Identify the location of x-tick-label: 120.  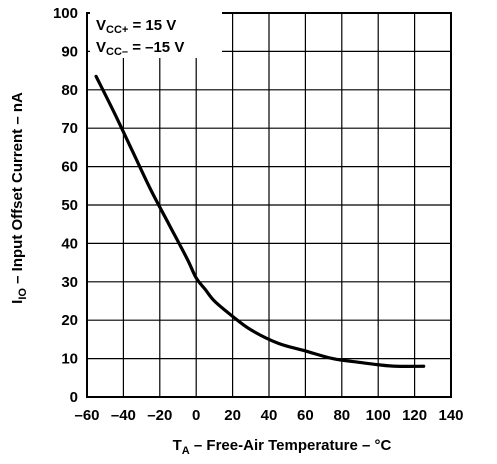
(414, 415).